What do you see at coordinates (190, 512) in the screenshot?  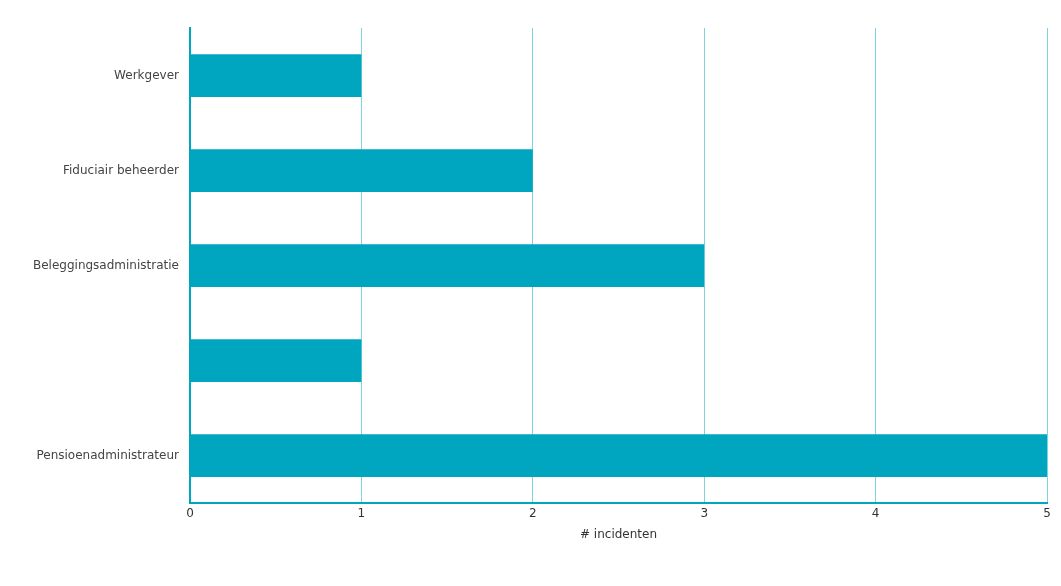 I see `x-tick-label: 0` at bounding box center [190, 512].